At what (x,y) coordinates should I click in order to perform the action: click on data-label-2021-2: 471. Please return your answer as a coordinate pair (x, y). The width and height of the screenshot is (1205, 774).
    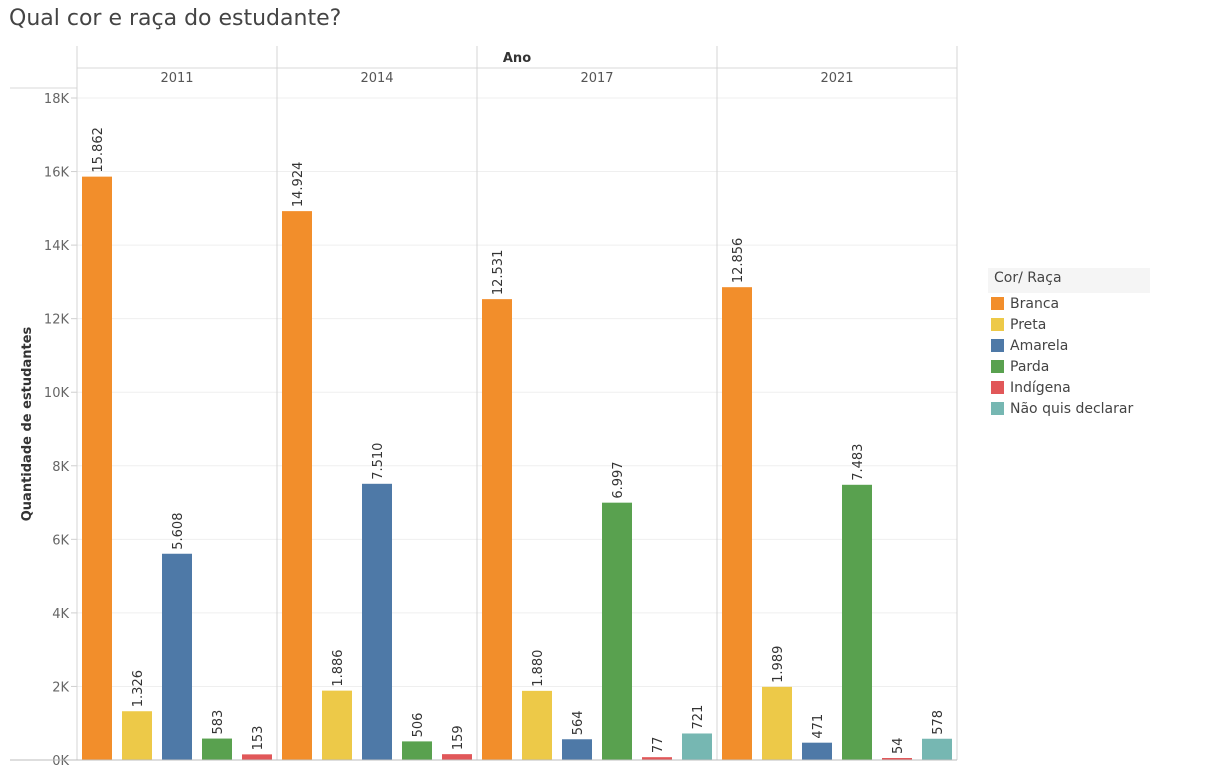
    Looking at the image, I should click on (818, 726).